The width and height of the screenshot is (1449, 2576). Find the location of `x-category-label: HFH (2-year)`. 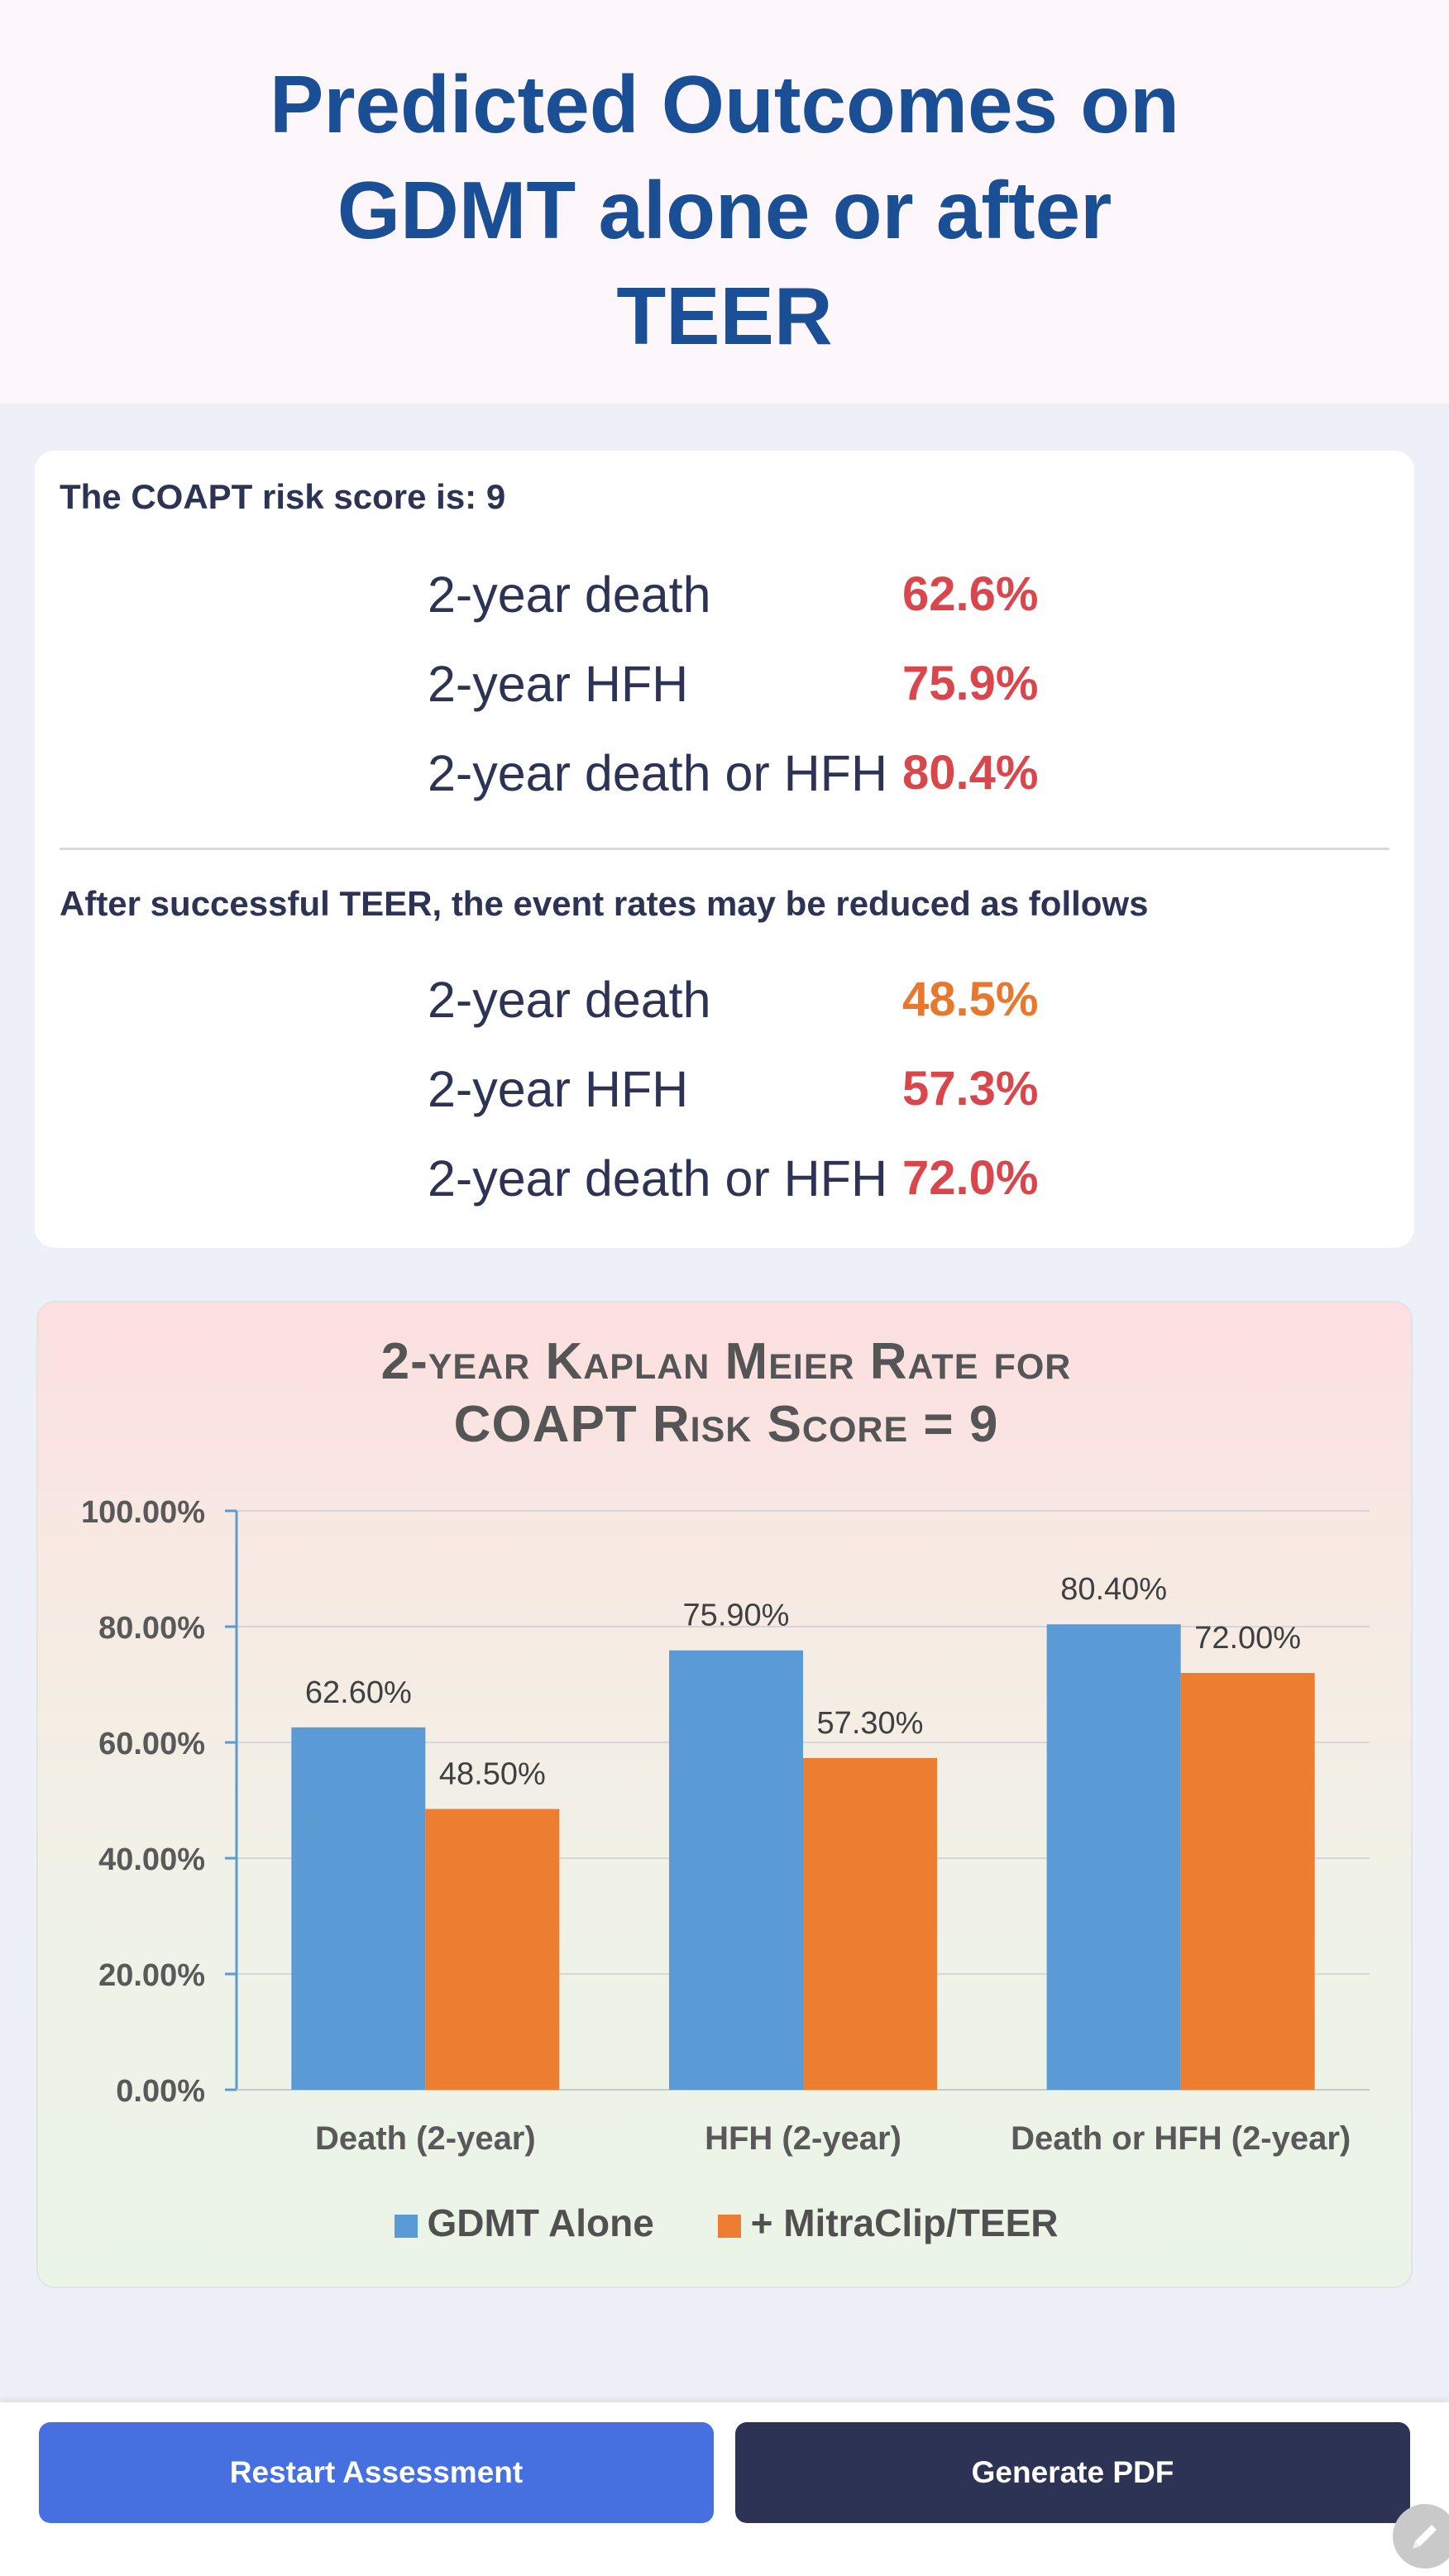

x-category-label: HFH (2-year) is located at coordinates (803, 2138).